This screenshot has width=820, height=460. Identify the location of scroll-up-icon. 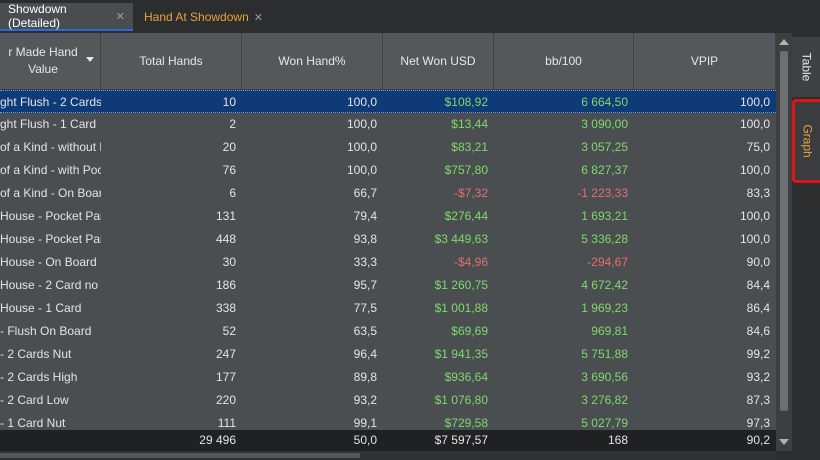
(784, 42).